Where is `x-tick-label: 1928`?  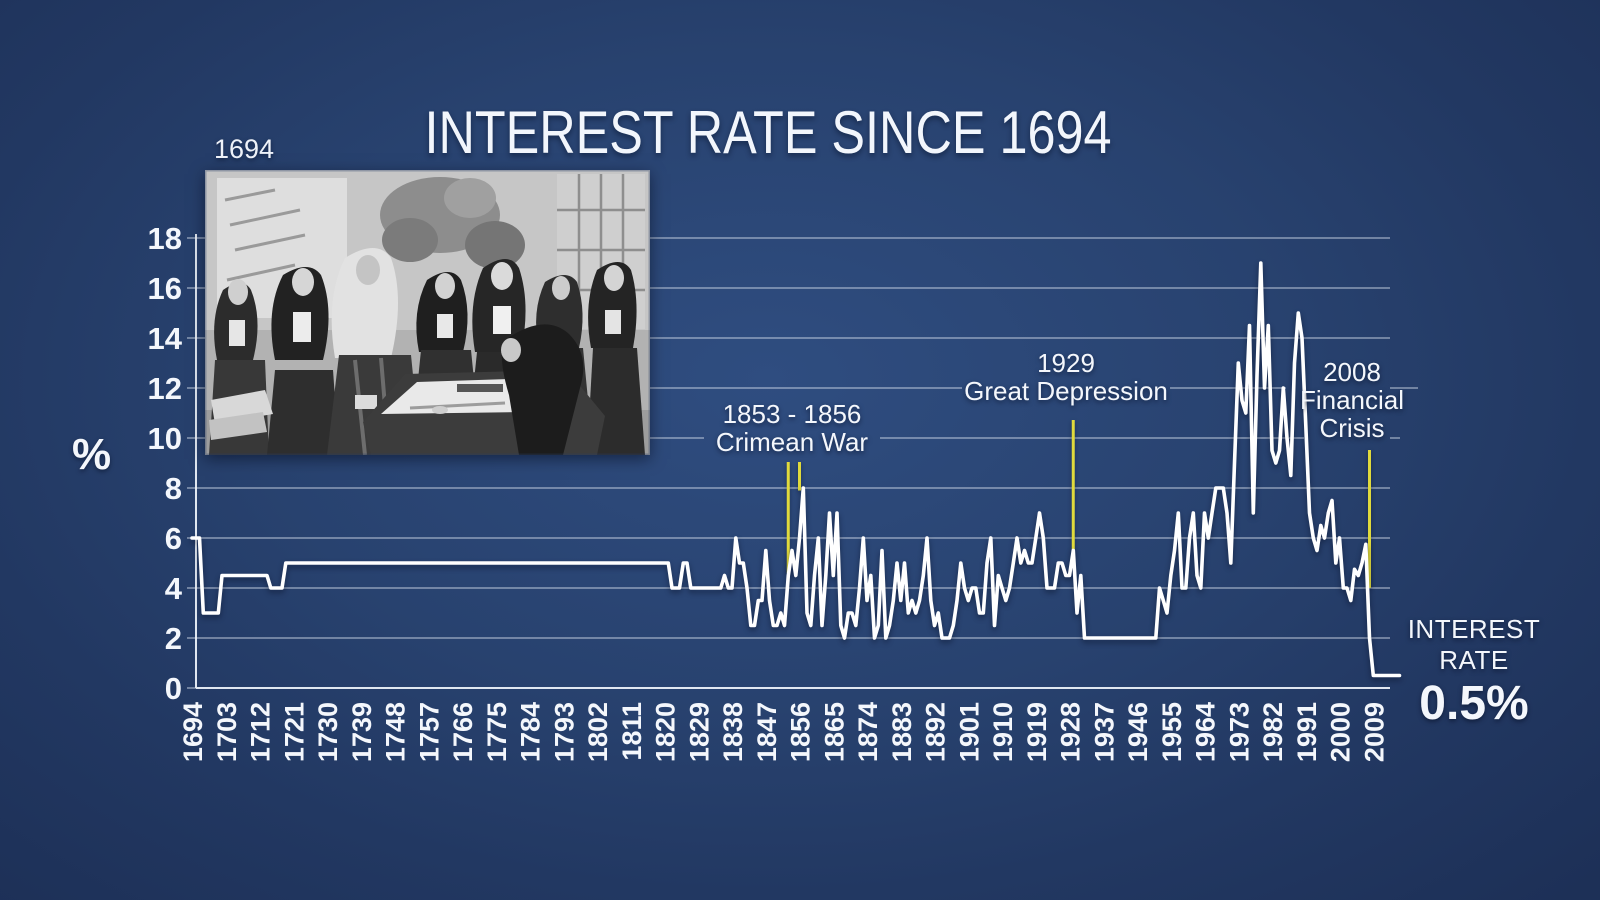 x-tick-label: 1928 is located at coordinates (1071, 732).